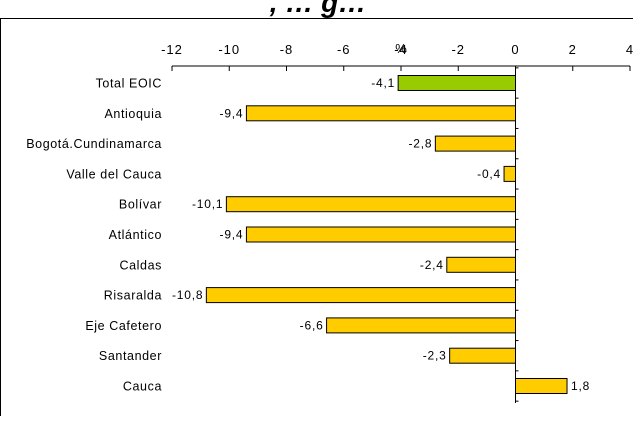  I want to click on category-label: Total EOIC, so click(129, 84).